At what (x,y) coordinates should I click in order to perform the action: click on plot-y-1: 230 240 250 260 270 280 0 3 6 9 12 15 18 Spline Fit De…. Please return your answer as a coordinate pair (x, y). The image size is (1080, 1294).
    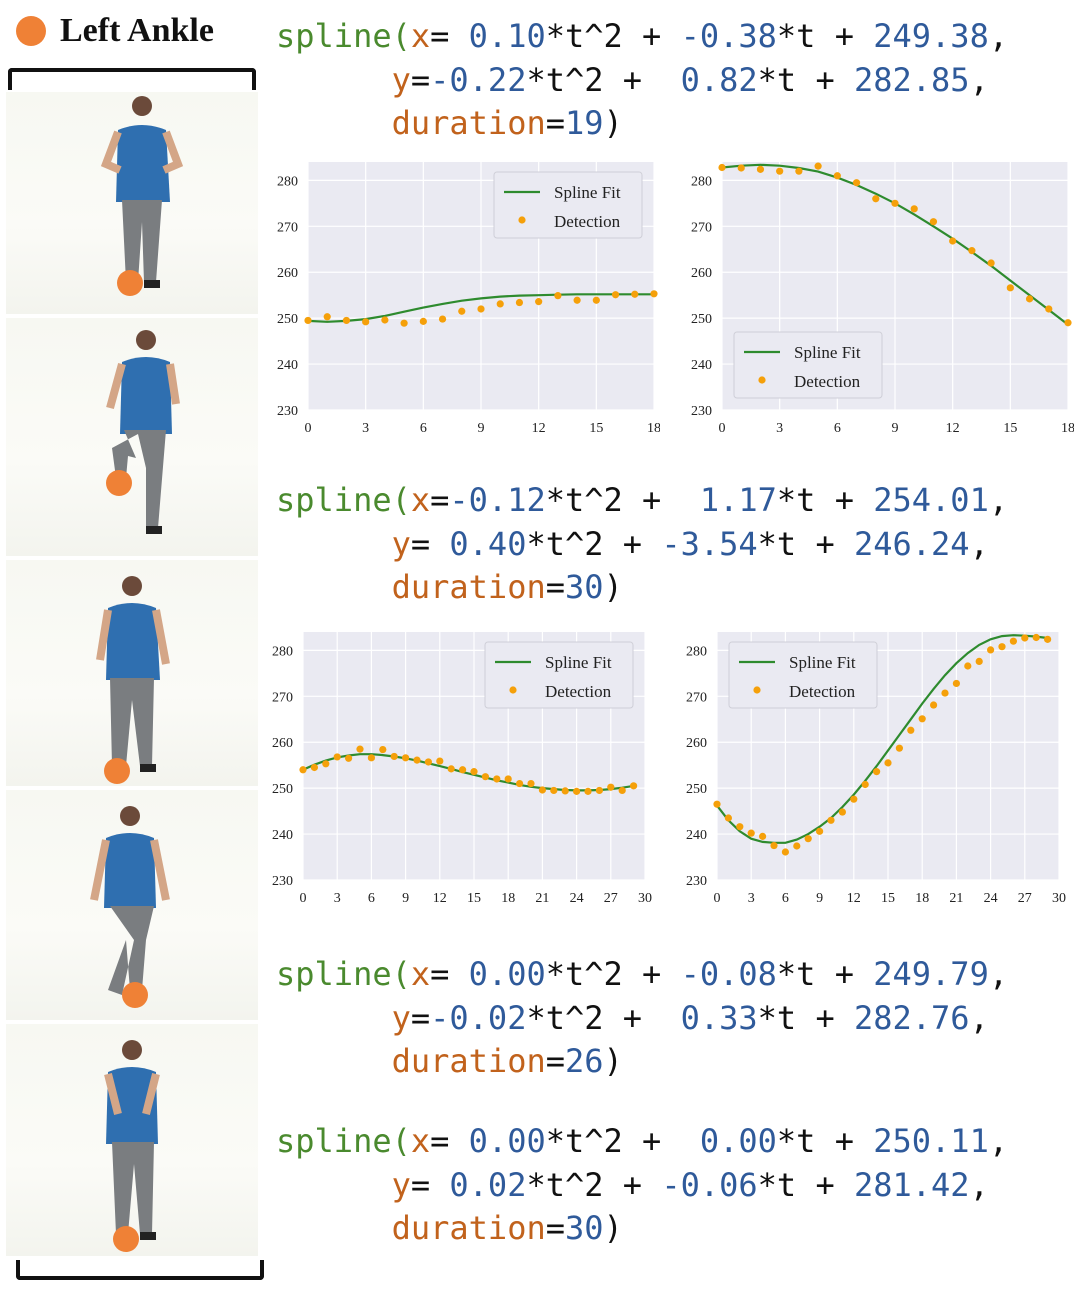
    Looking at the image, I should click on (882, 299).